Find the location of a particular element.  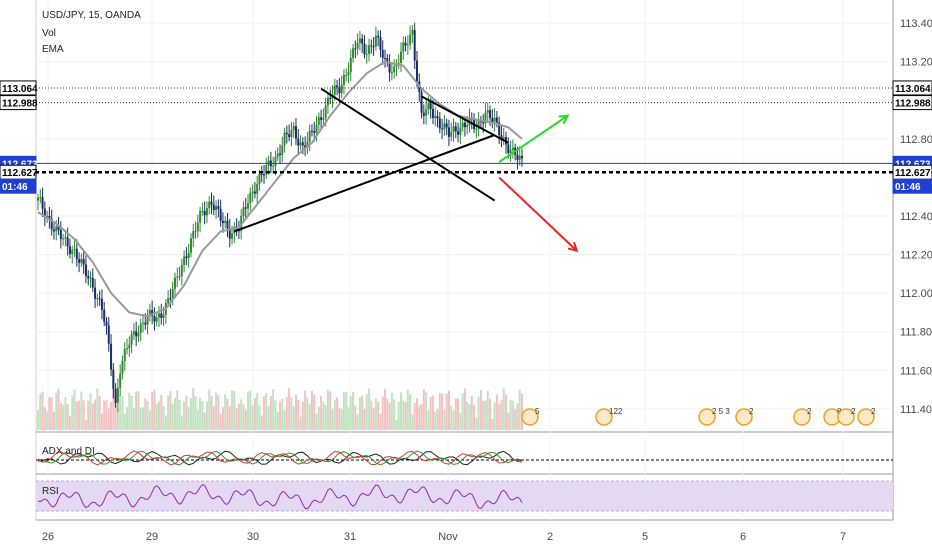

flag-icon is located at coordinates (846, 417).